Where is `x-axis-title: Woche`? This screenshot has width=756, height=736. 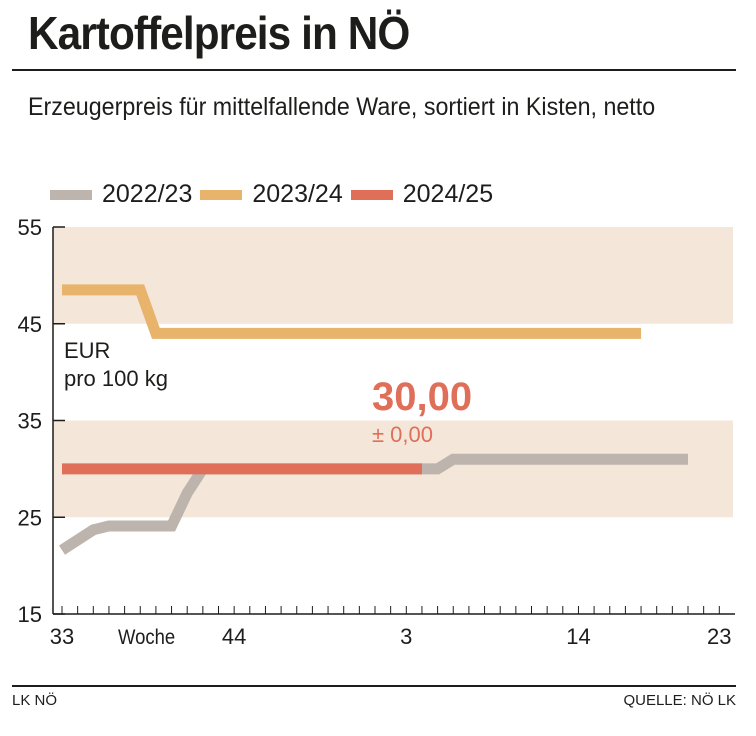 x-axis-title: Woche is located at coordinates (146, 637).